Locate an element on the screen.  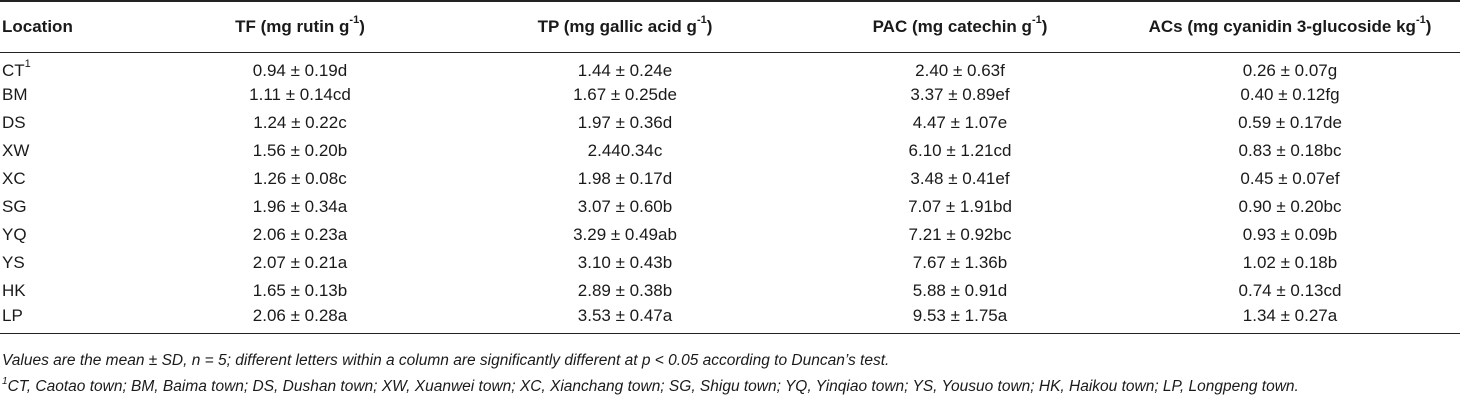
location-text: CT is located at coordinates (13, 70).